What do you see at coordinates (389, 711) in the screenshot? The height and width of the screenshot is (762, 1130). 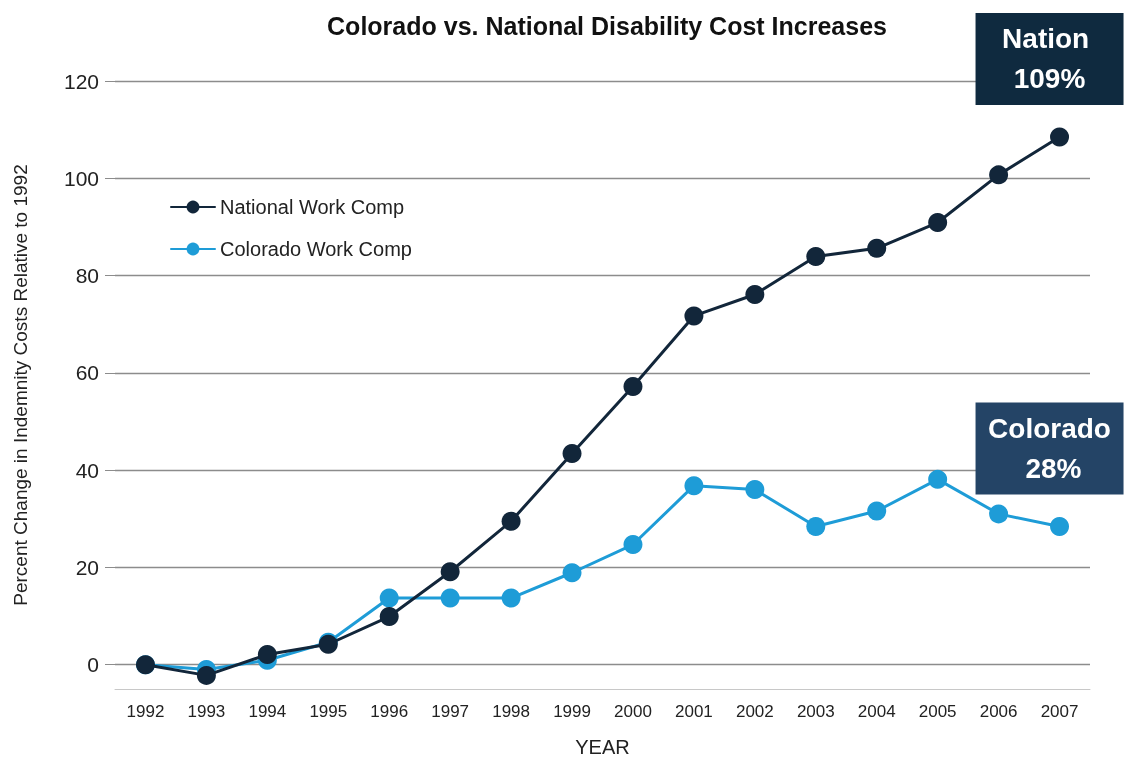 I see `x-tick-label: 1996` at bounding box center [389, 711].